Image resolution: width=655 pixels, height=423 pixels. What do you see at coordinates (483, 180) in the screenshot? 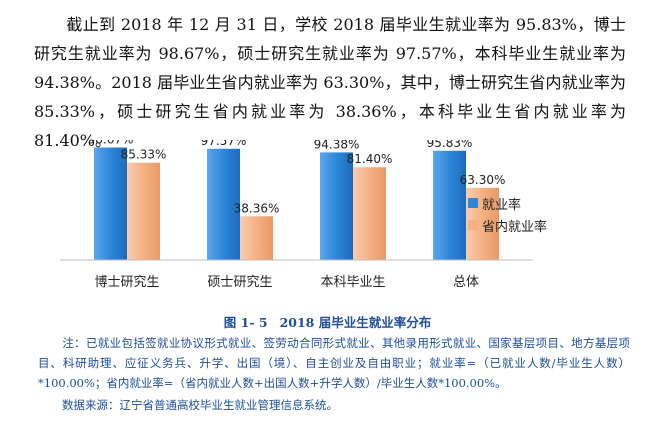
I see `data-label: 63.30%` at bounding box center [483, 180].